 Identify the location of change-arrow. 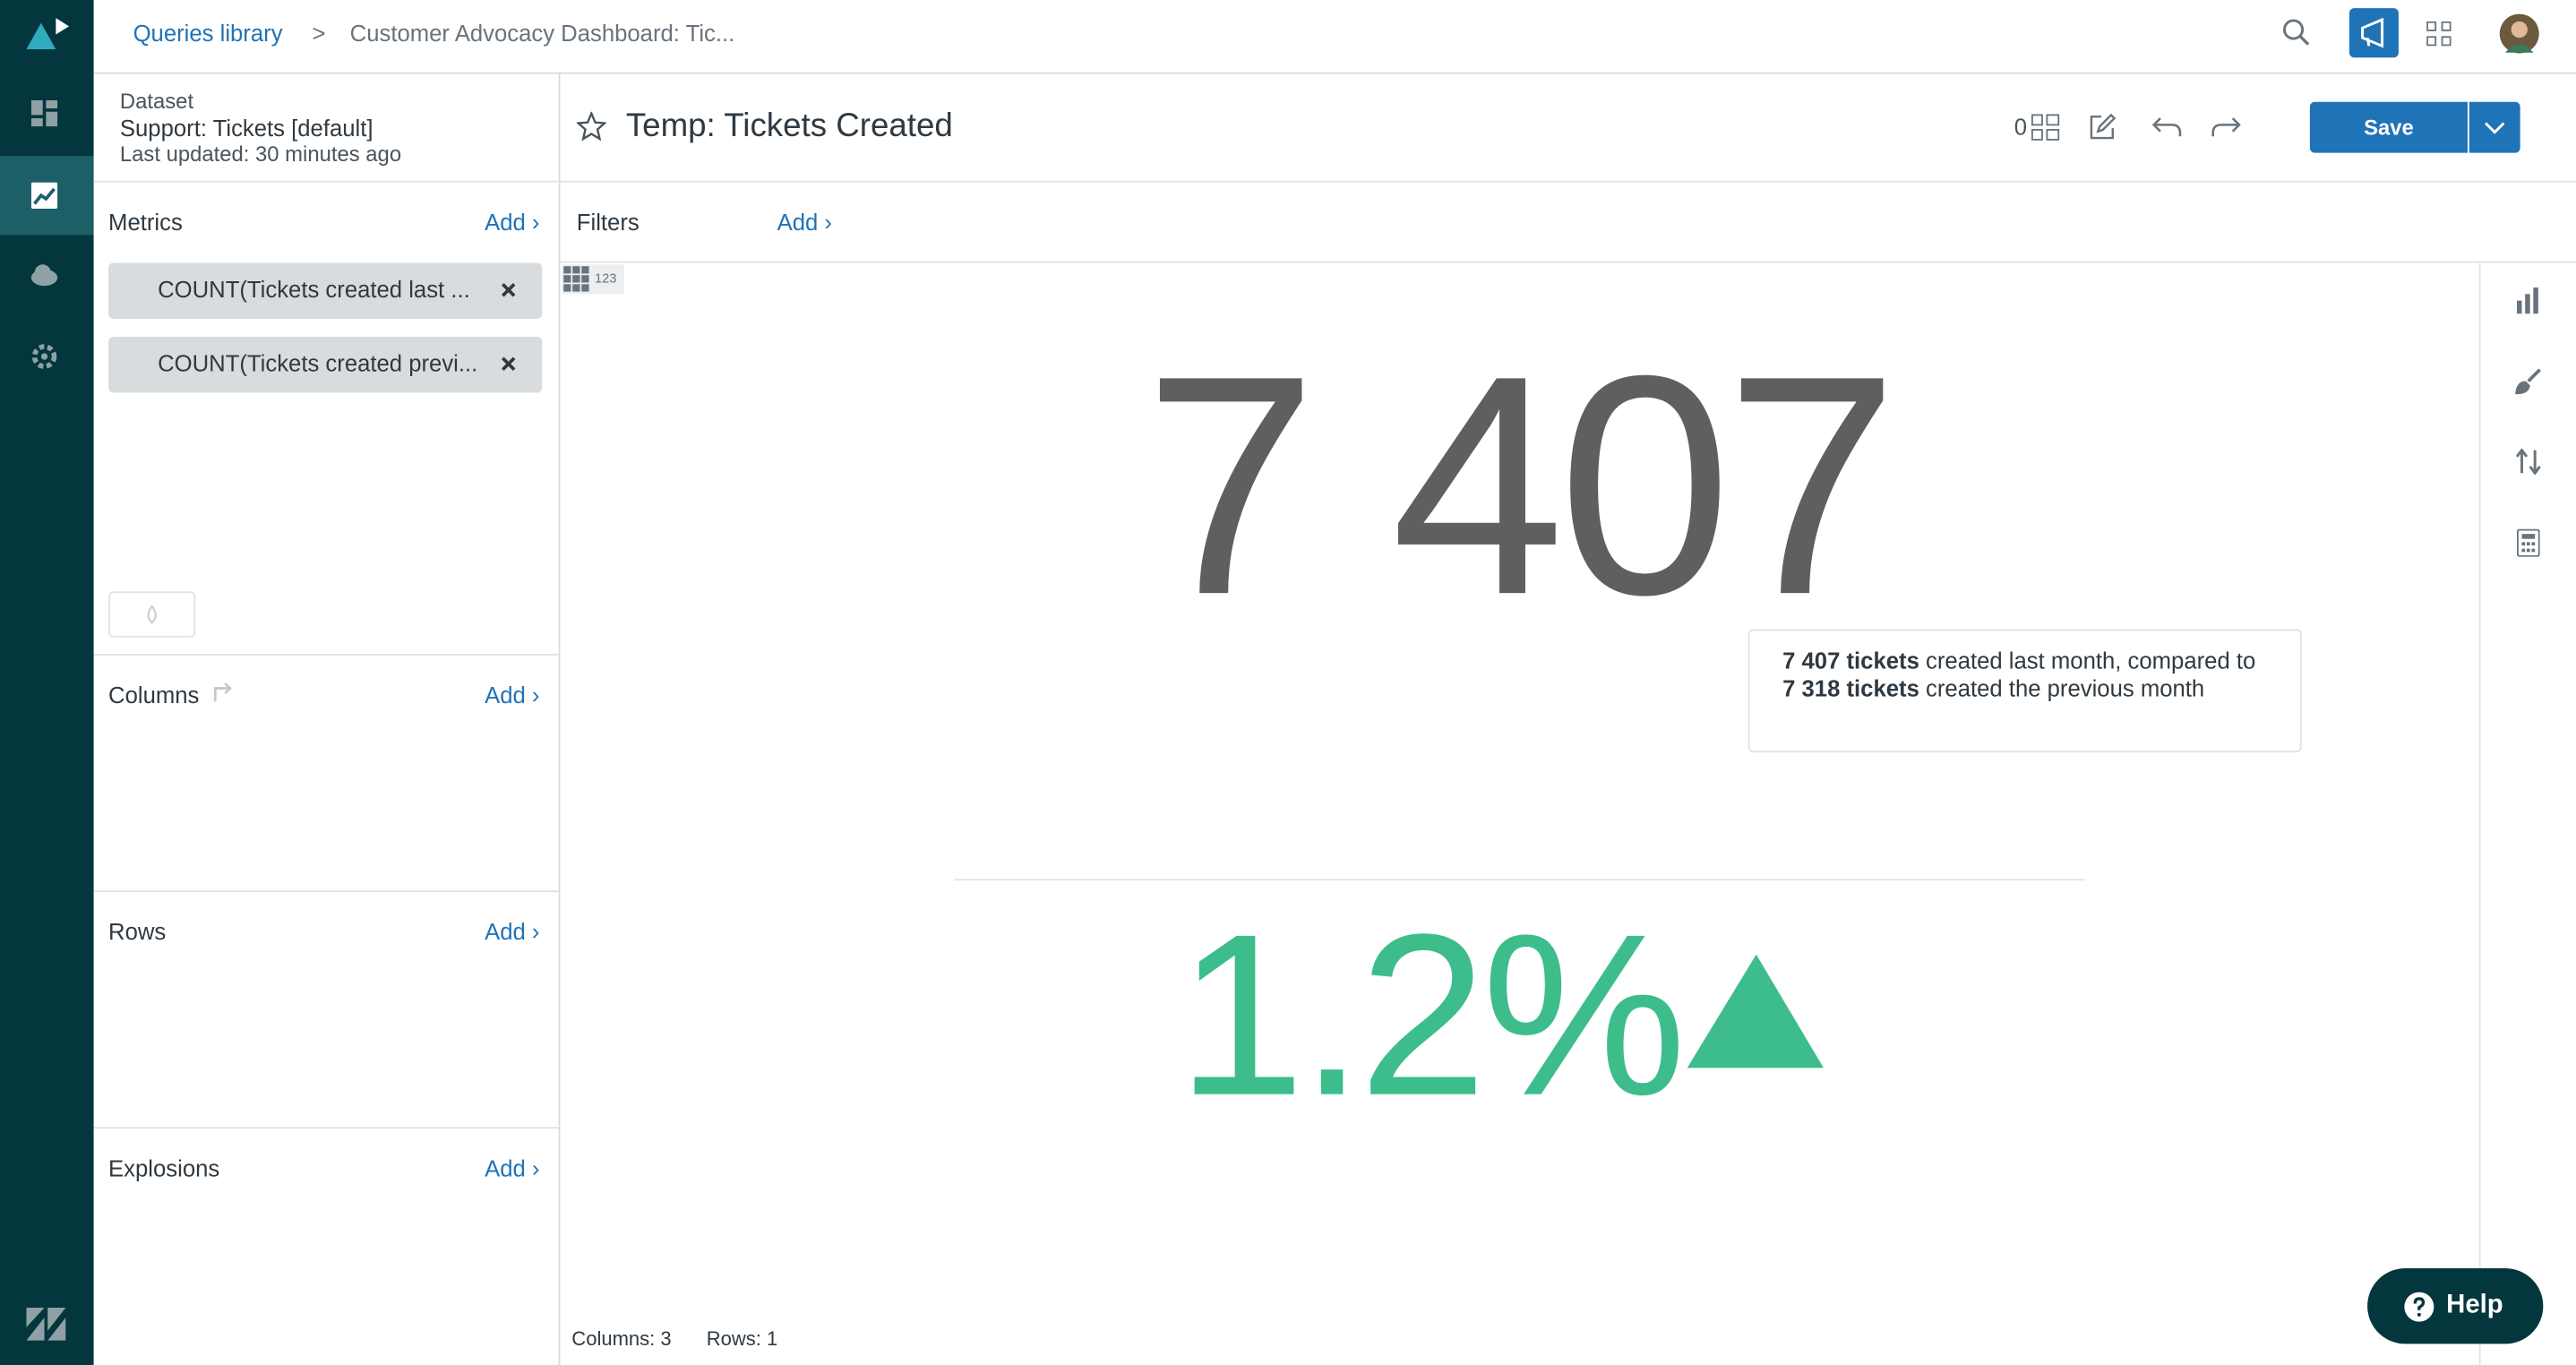
(1755, 1011).